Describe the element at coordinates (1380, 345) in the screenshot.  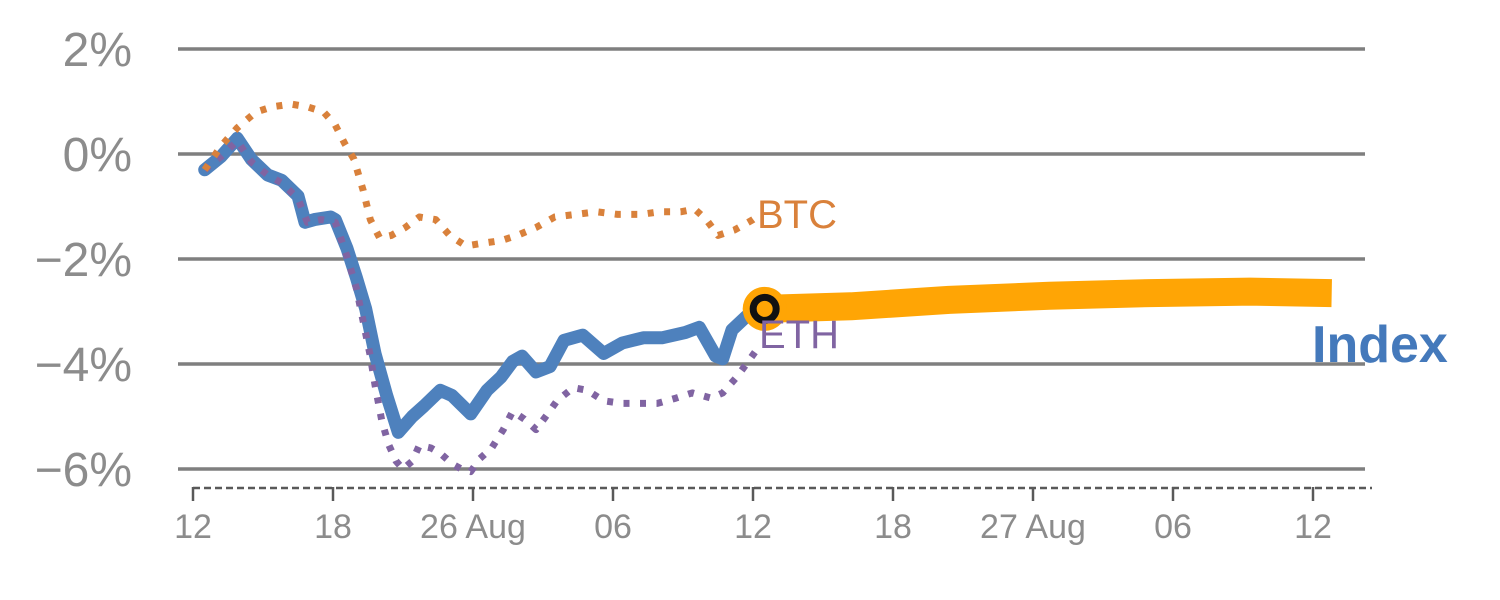
I see `index-series-label: Index` at that location.